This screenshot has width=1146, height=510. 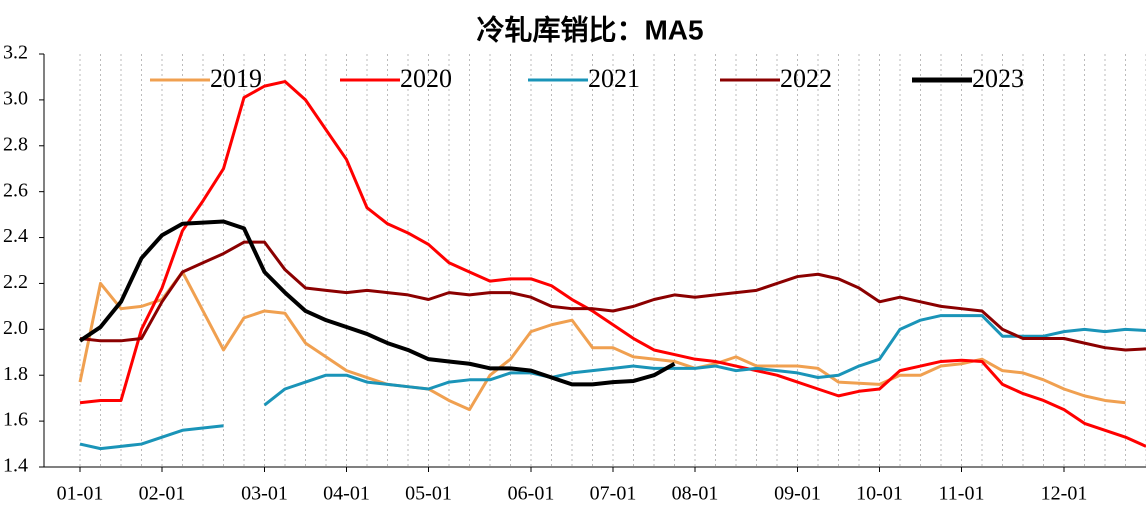 I want to click on x-tick-label: 01-01, so click(x=80, y=494).